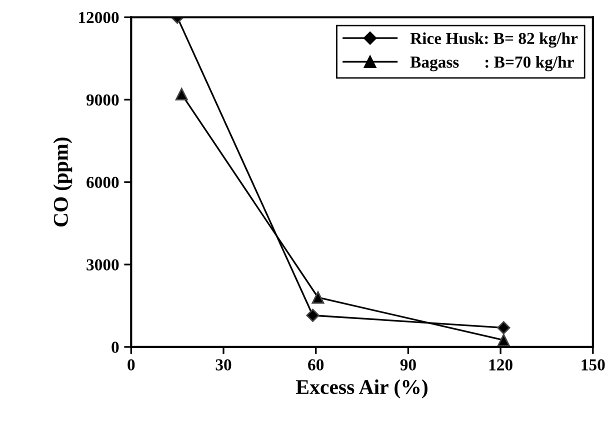 Image resolution: width=610 pixels, height=431 pixels. Describe the element at coordinates (99, 18) in the screenshot. I see `y-tick-label: 12000` at that location.